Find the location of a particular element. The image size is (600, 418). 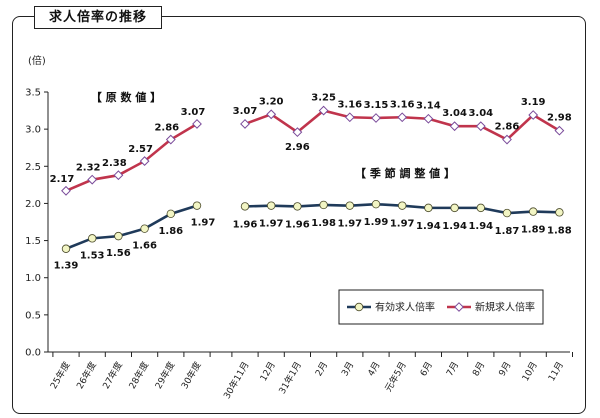

data-label: 1.66 is located at coordinates (144, 246).